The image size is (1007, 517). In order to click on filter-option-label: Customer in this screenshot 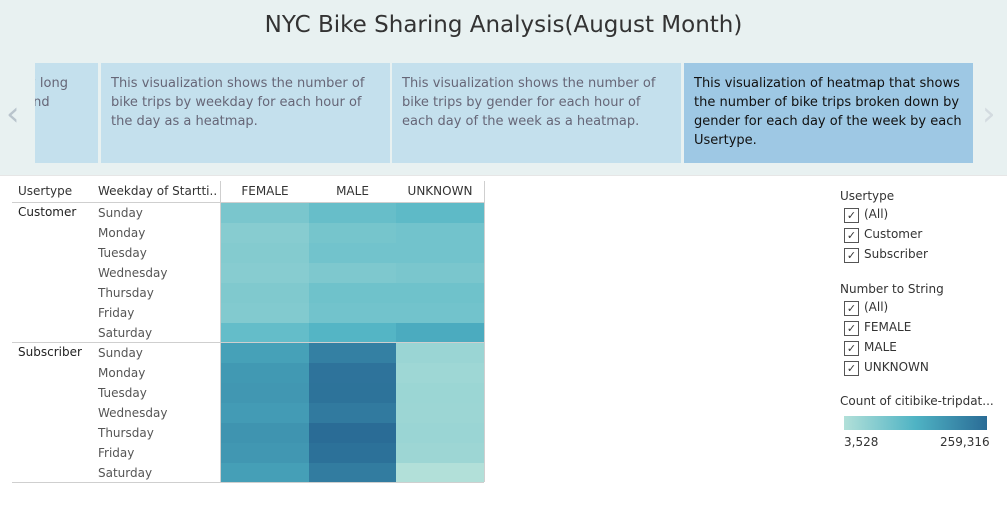, I will do `click(893, 234)`.